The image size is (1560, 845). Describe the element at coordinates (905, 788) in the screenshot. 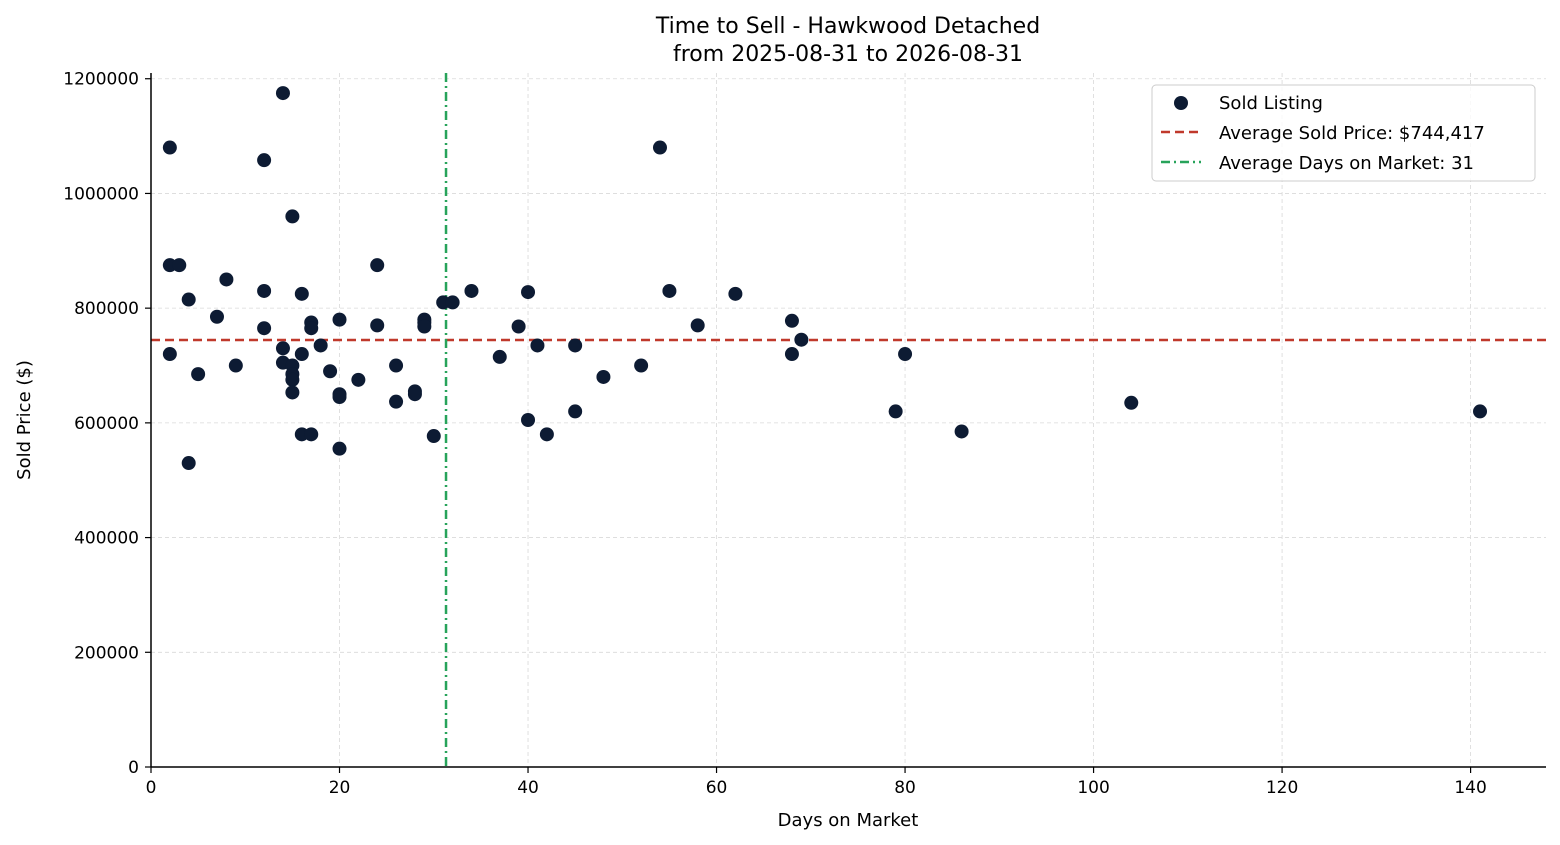

I see `x-tick-label: 80` at that location.